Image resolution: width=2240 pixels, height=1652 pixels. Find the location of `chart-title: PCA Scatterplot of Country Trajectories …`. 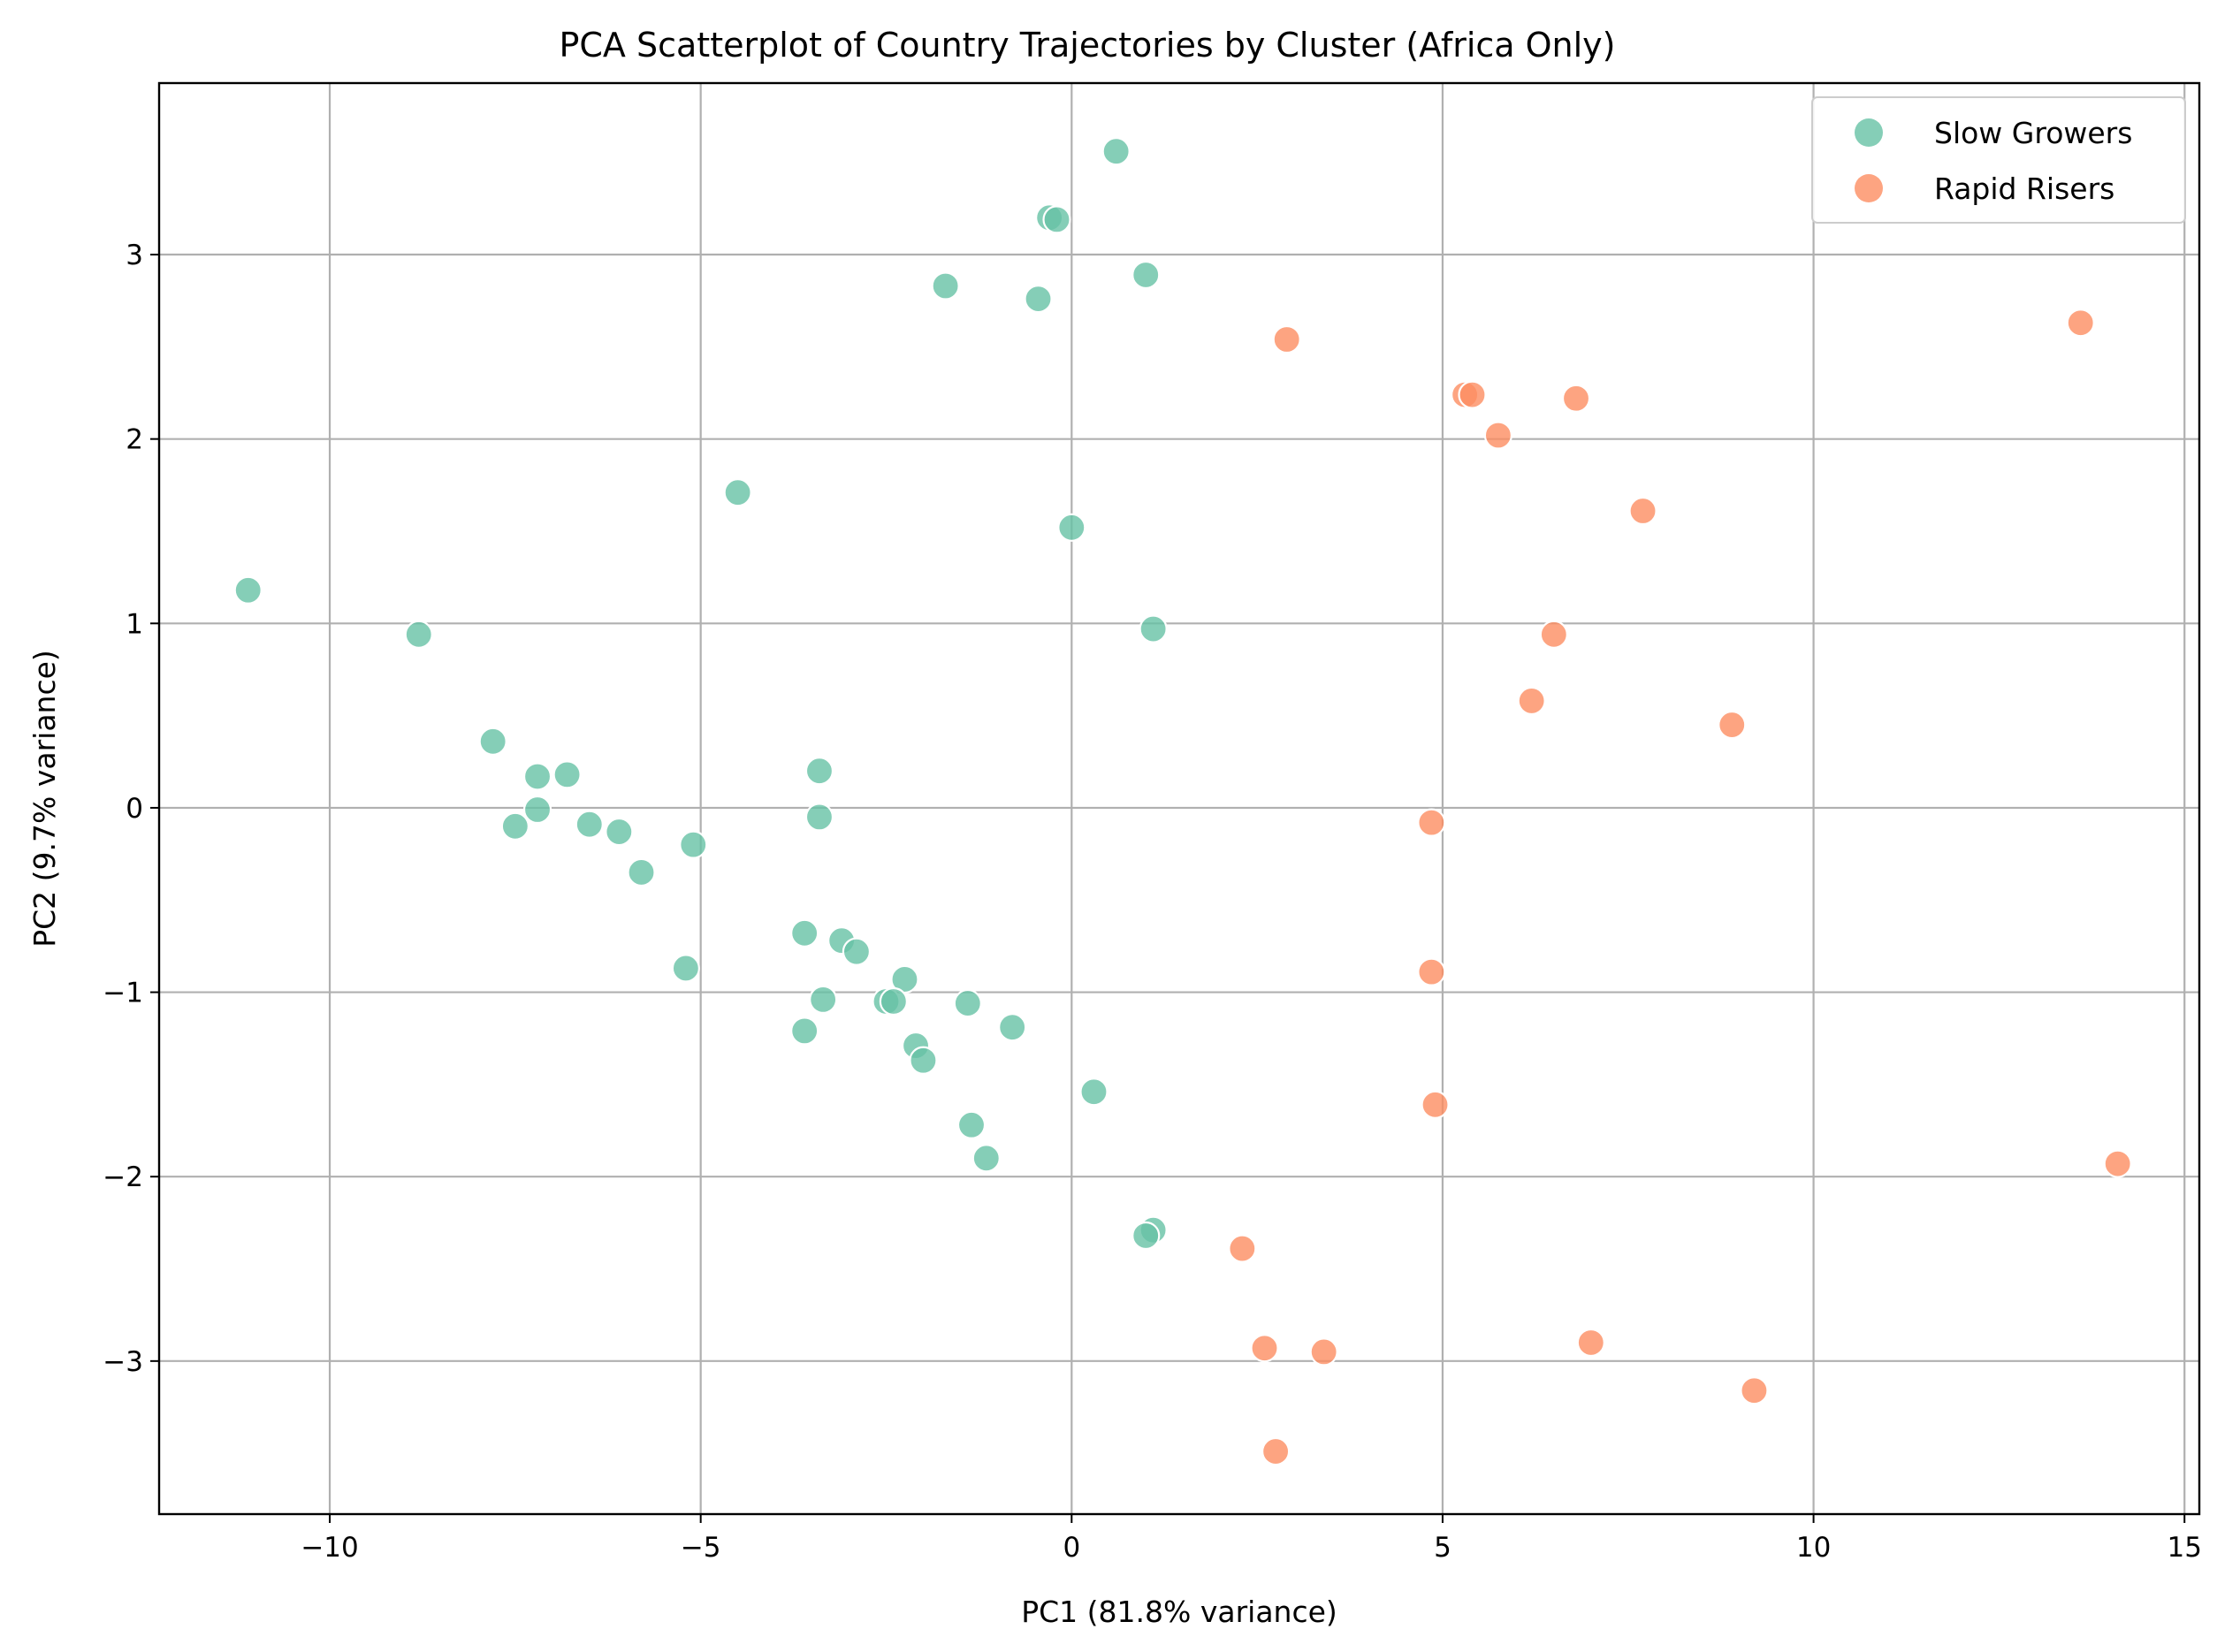

chart-title: PCA Scatterplot of Country Trajectories … is located at coordinates (1087, 46).